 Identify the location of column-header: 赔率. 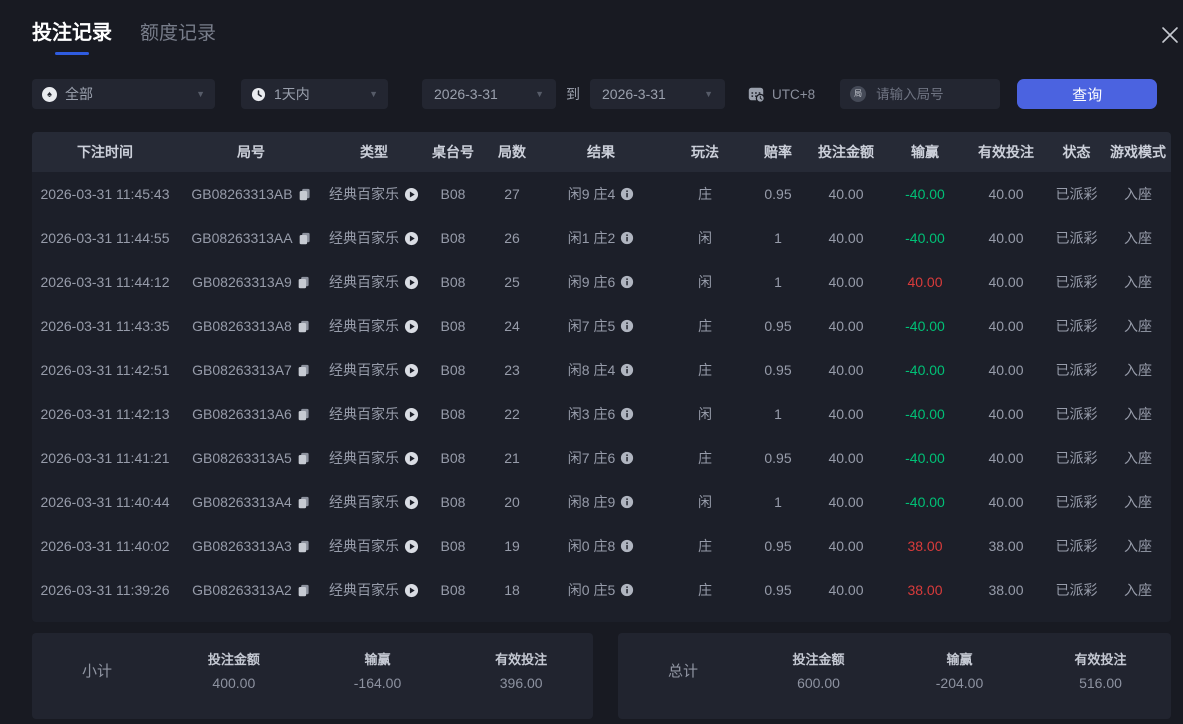
(778, 152).